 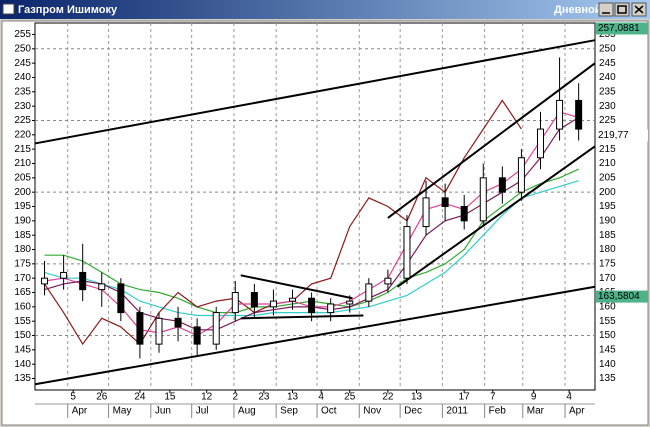 What do you see at coordinates (264, 397) in the screenshot?
I see `x-tick-label: 23` at bounding box center [264, 397].